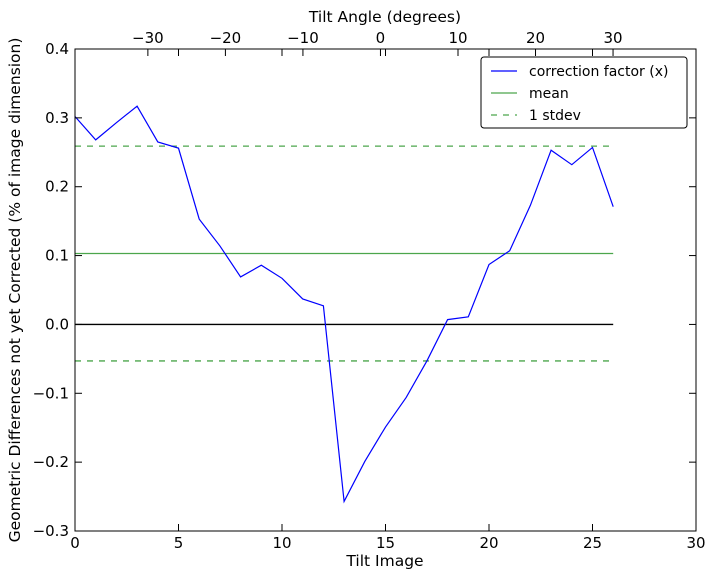 The height and width of the screenshot is (579, 714). What do you see at coordinates (535, 38) in the screenshot?
I see `top-tick-label: 20` at bounding box center [535, 38].